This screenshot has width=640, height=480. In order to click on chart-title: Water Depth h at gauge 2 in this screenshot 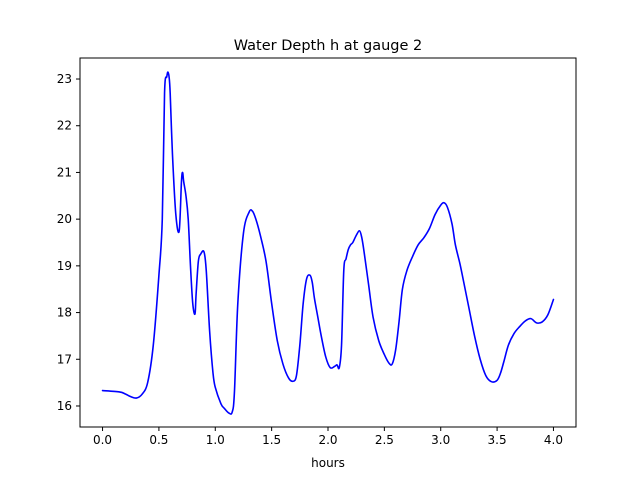, I will do `click(328, 46)`.